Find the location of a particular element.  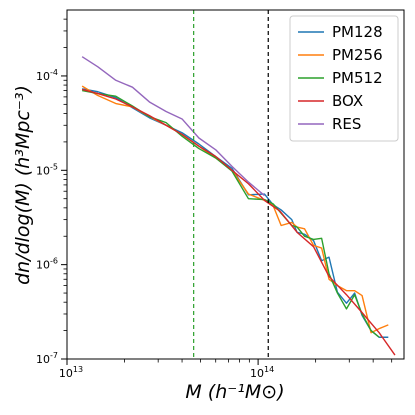

legend-box is located at coordinates (344, 78).